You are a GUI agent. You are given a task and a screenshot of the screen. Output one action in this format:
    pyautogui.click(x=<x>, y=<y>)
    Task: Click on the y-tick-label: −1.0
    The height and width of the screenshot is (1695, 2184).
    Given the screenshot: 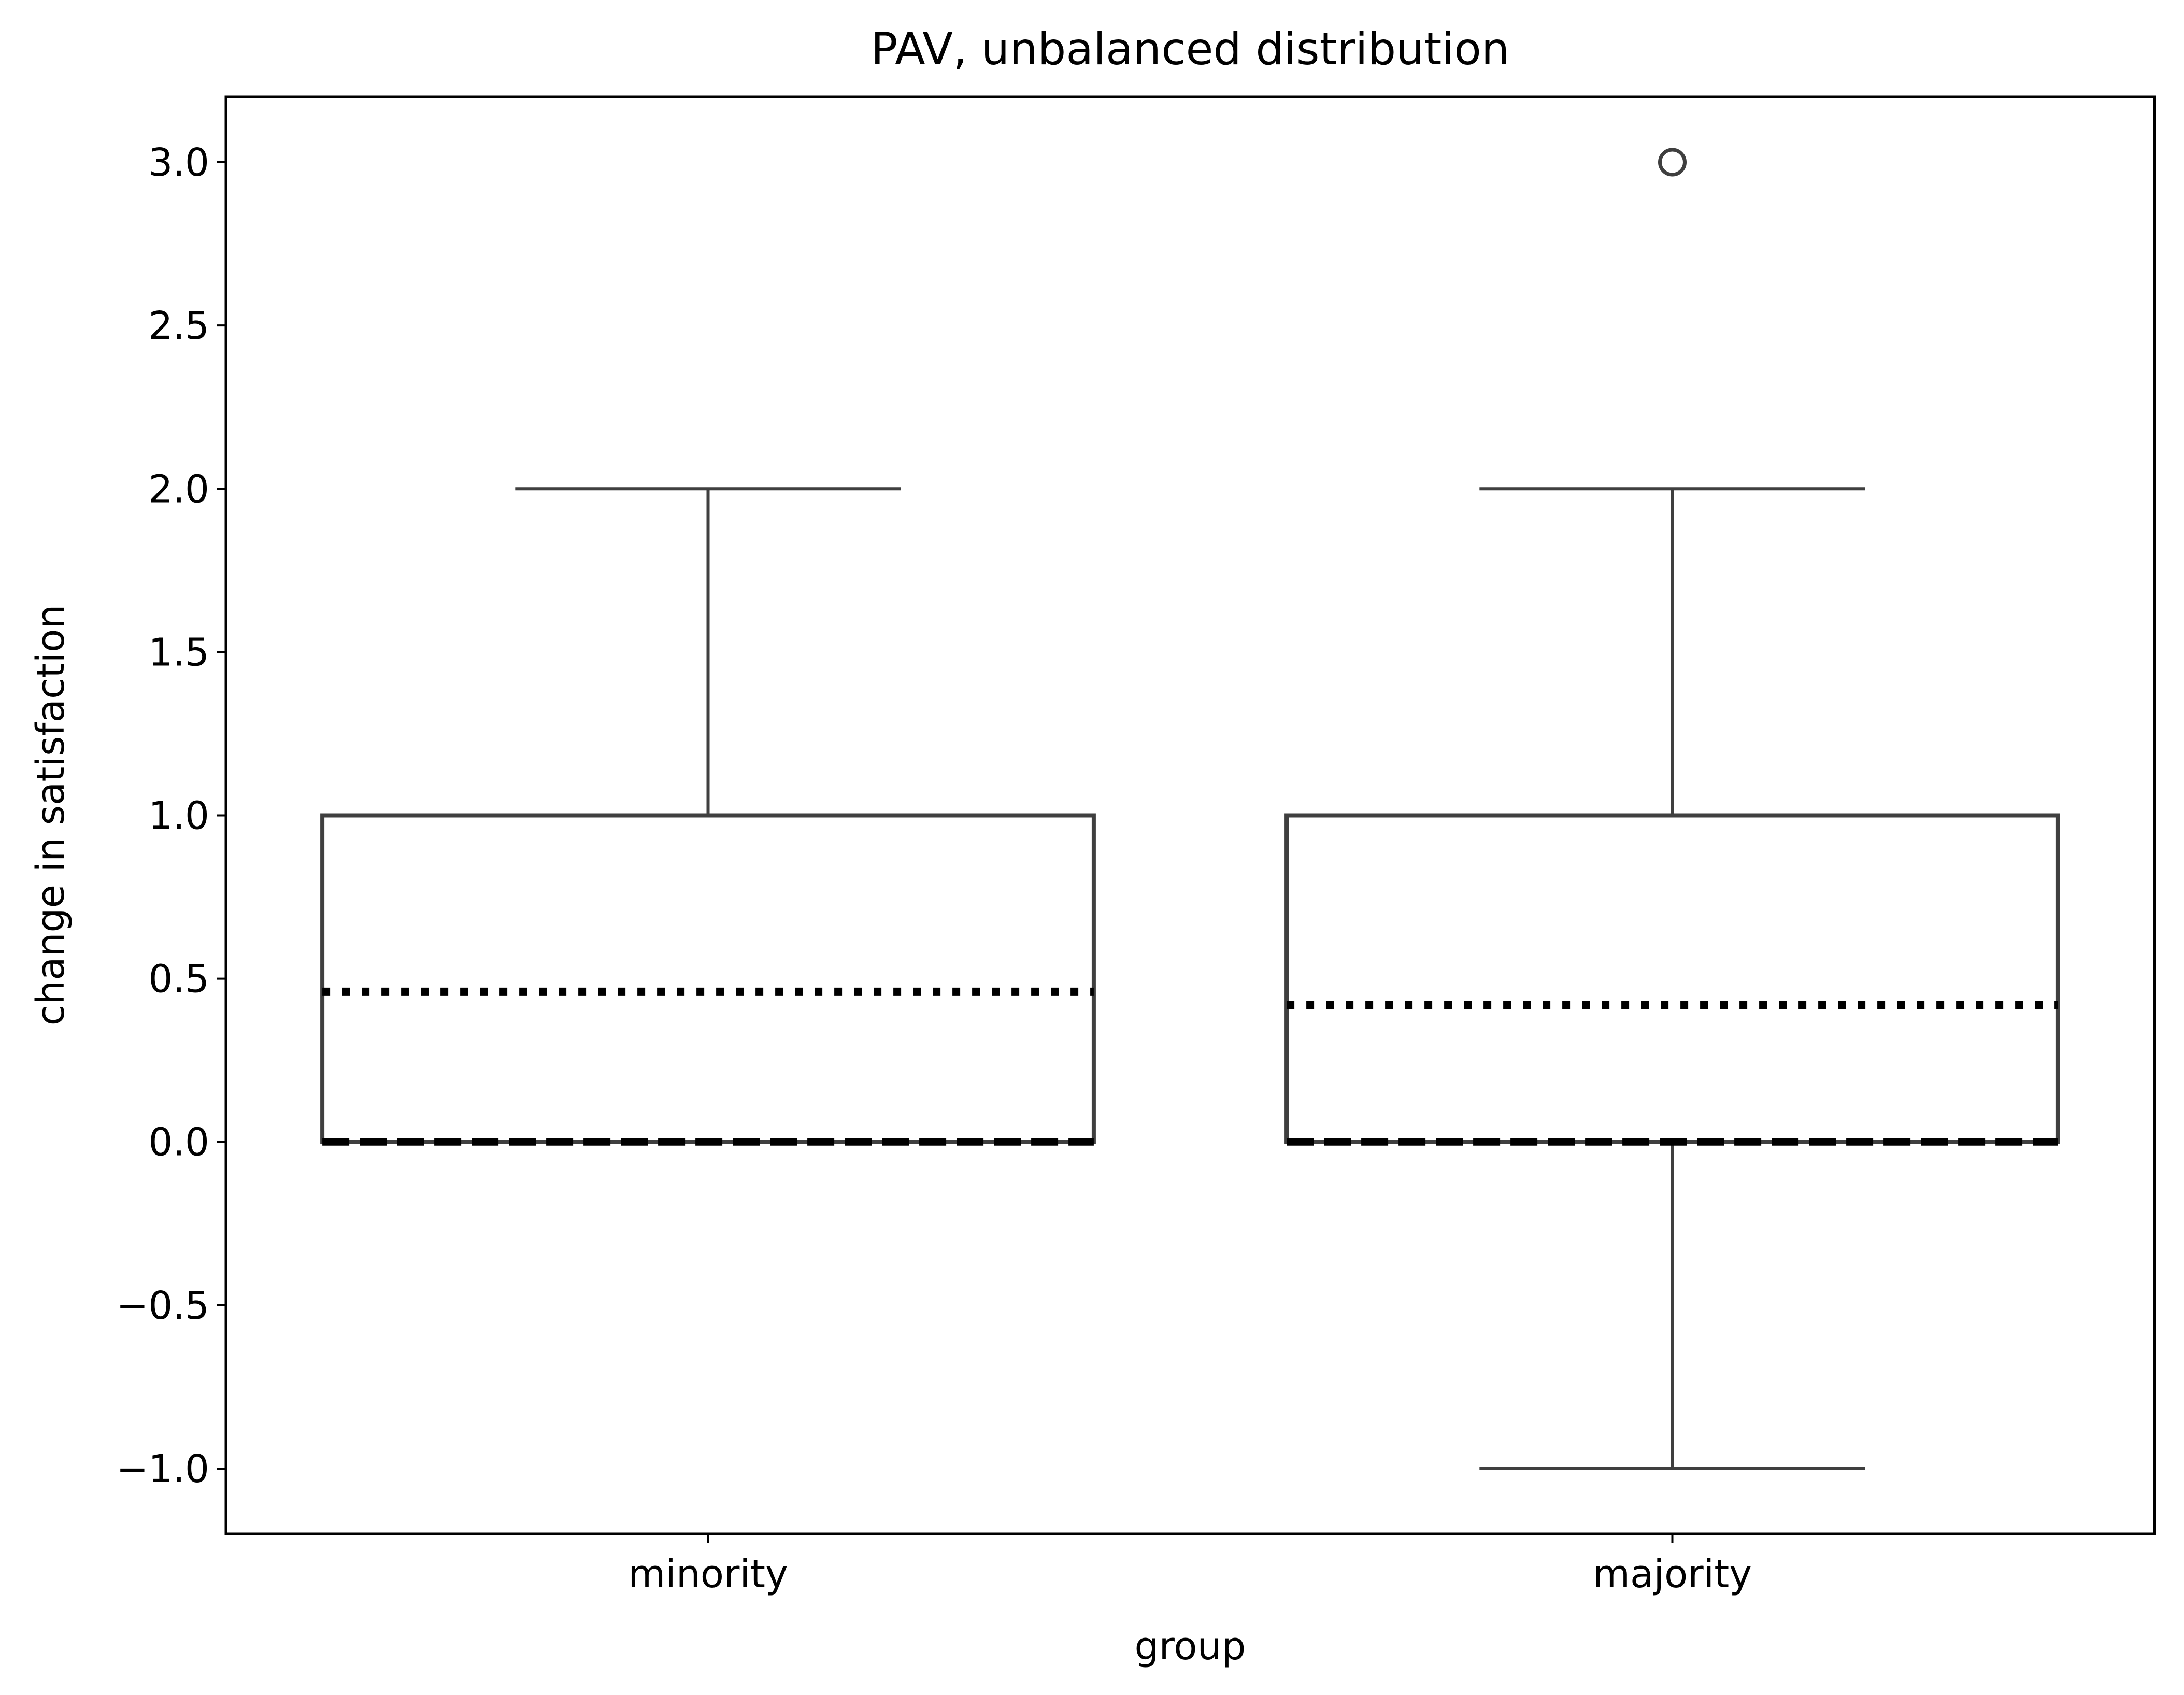 What is the action you would take?
    pyautogui.click(x=163, y=1469)
    